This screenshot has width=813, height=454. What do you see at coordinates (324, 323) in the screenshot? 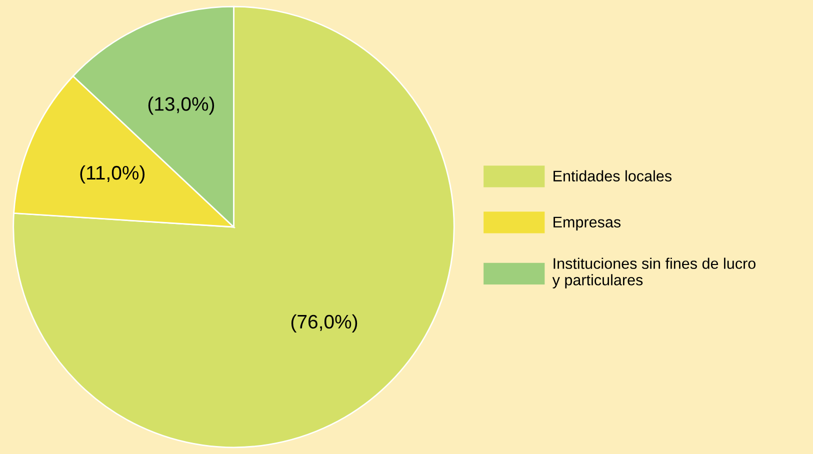
I see `data-label: (76,0%)` at bounding box center [324, 323].